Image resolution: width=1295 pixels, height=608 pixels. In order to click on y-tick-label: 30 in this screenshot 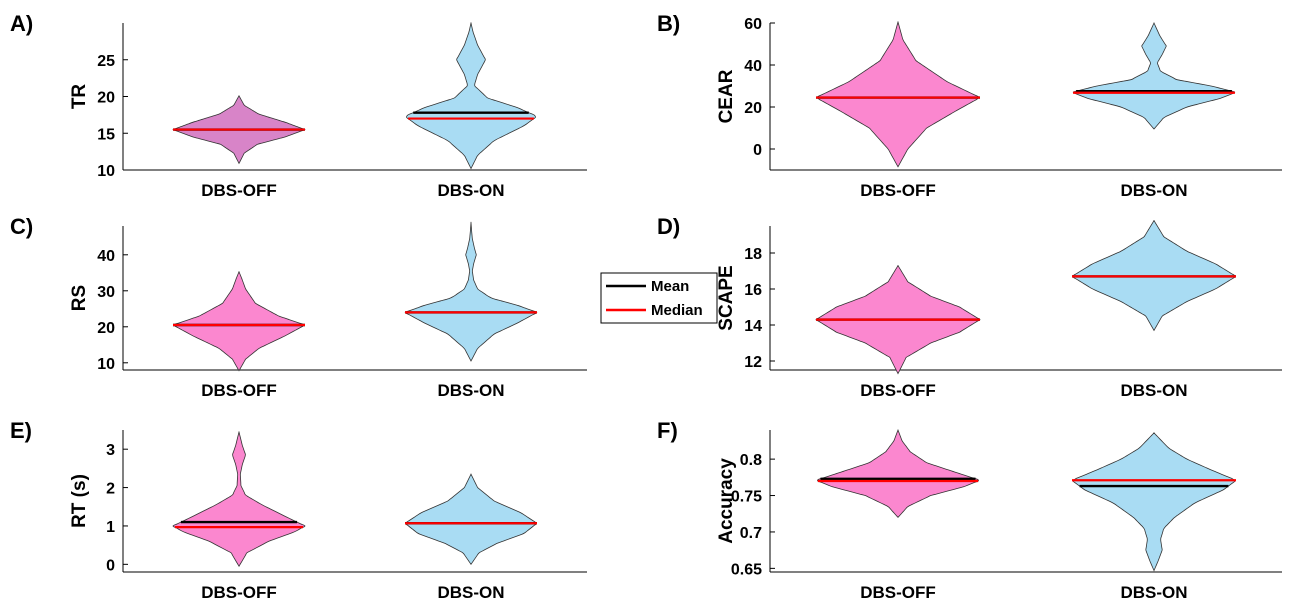, I will do `click(106, 292)`.